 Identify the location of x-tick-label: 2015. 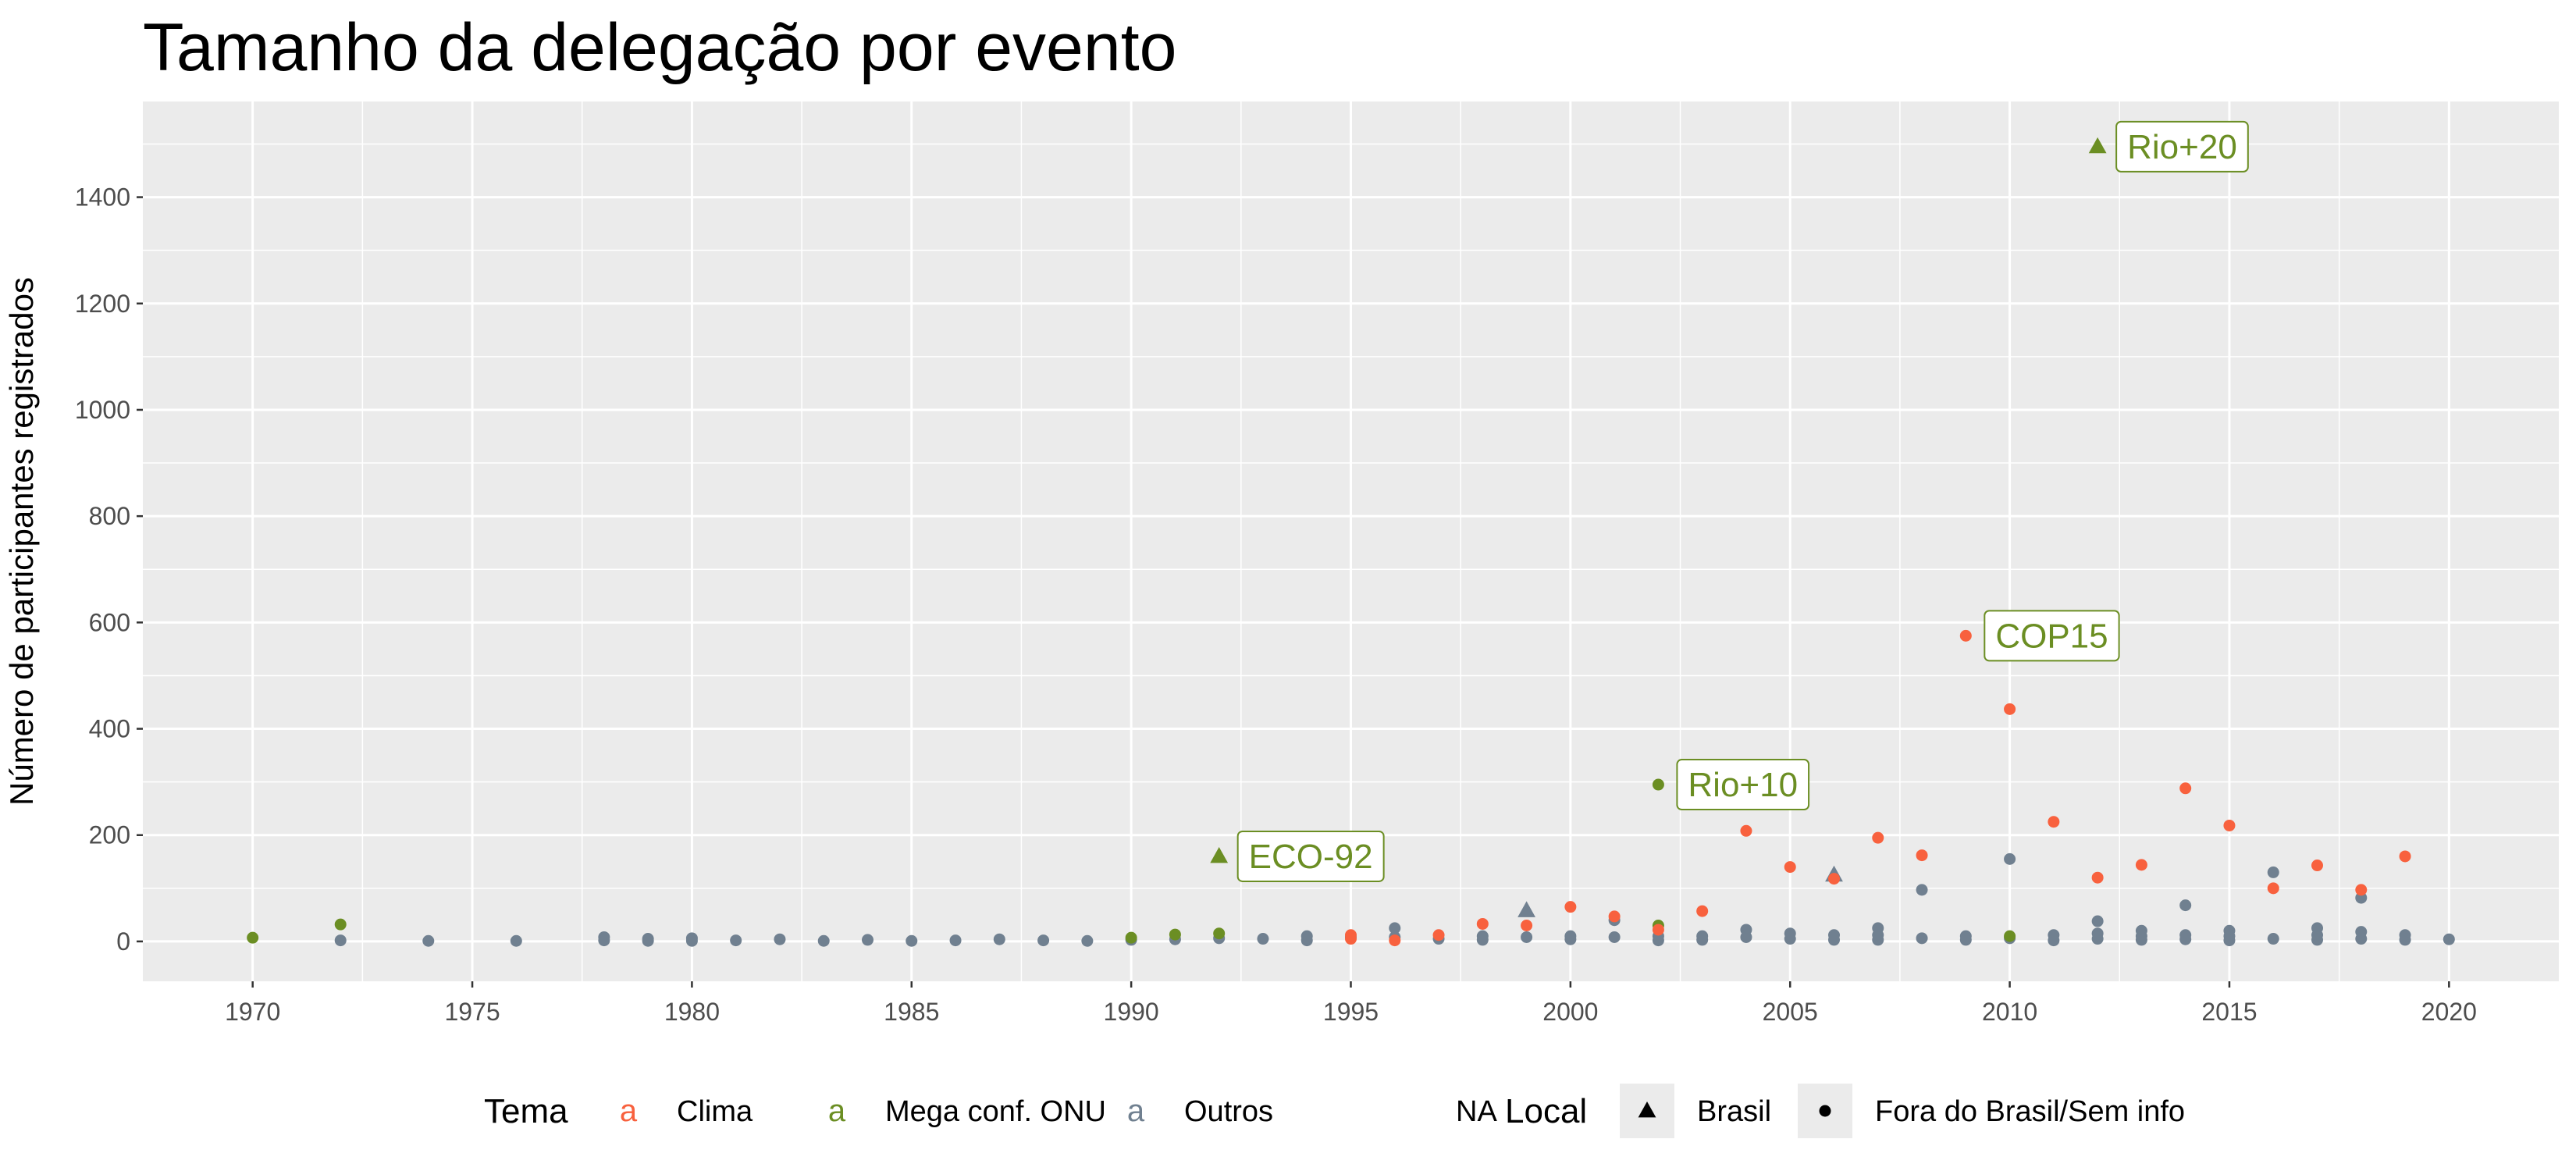
(2229, 1012).